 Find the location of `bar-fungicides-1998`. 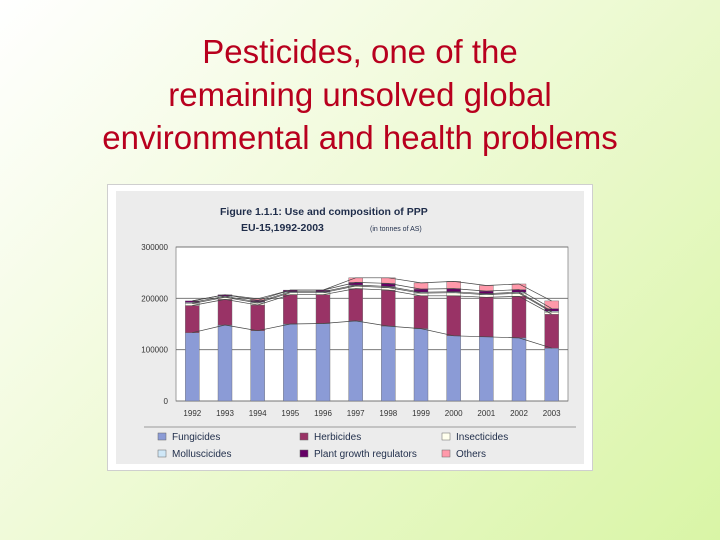

bar-fungicides-1998 is located at coordinates (388, 363).